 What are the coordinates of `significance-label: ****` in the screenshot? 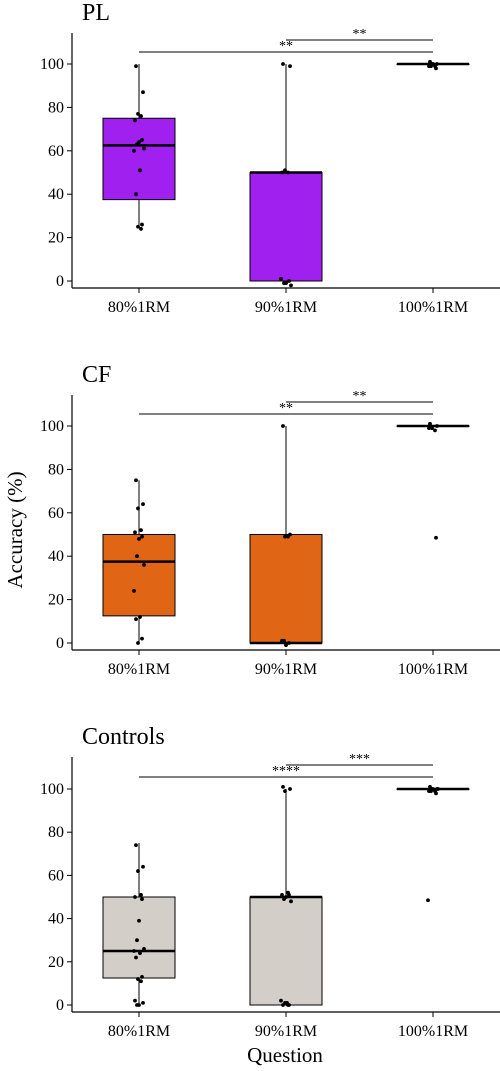 It's located at (286, 771).